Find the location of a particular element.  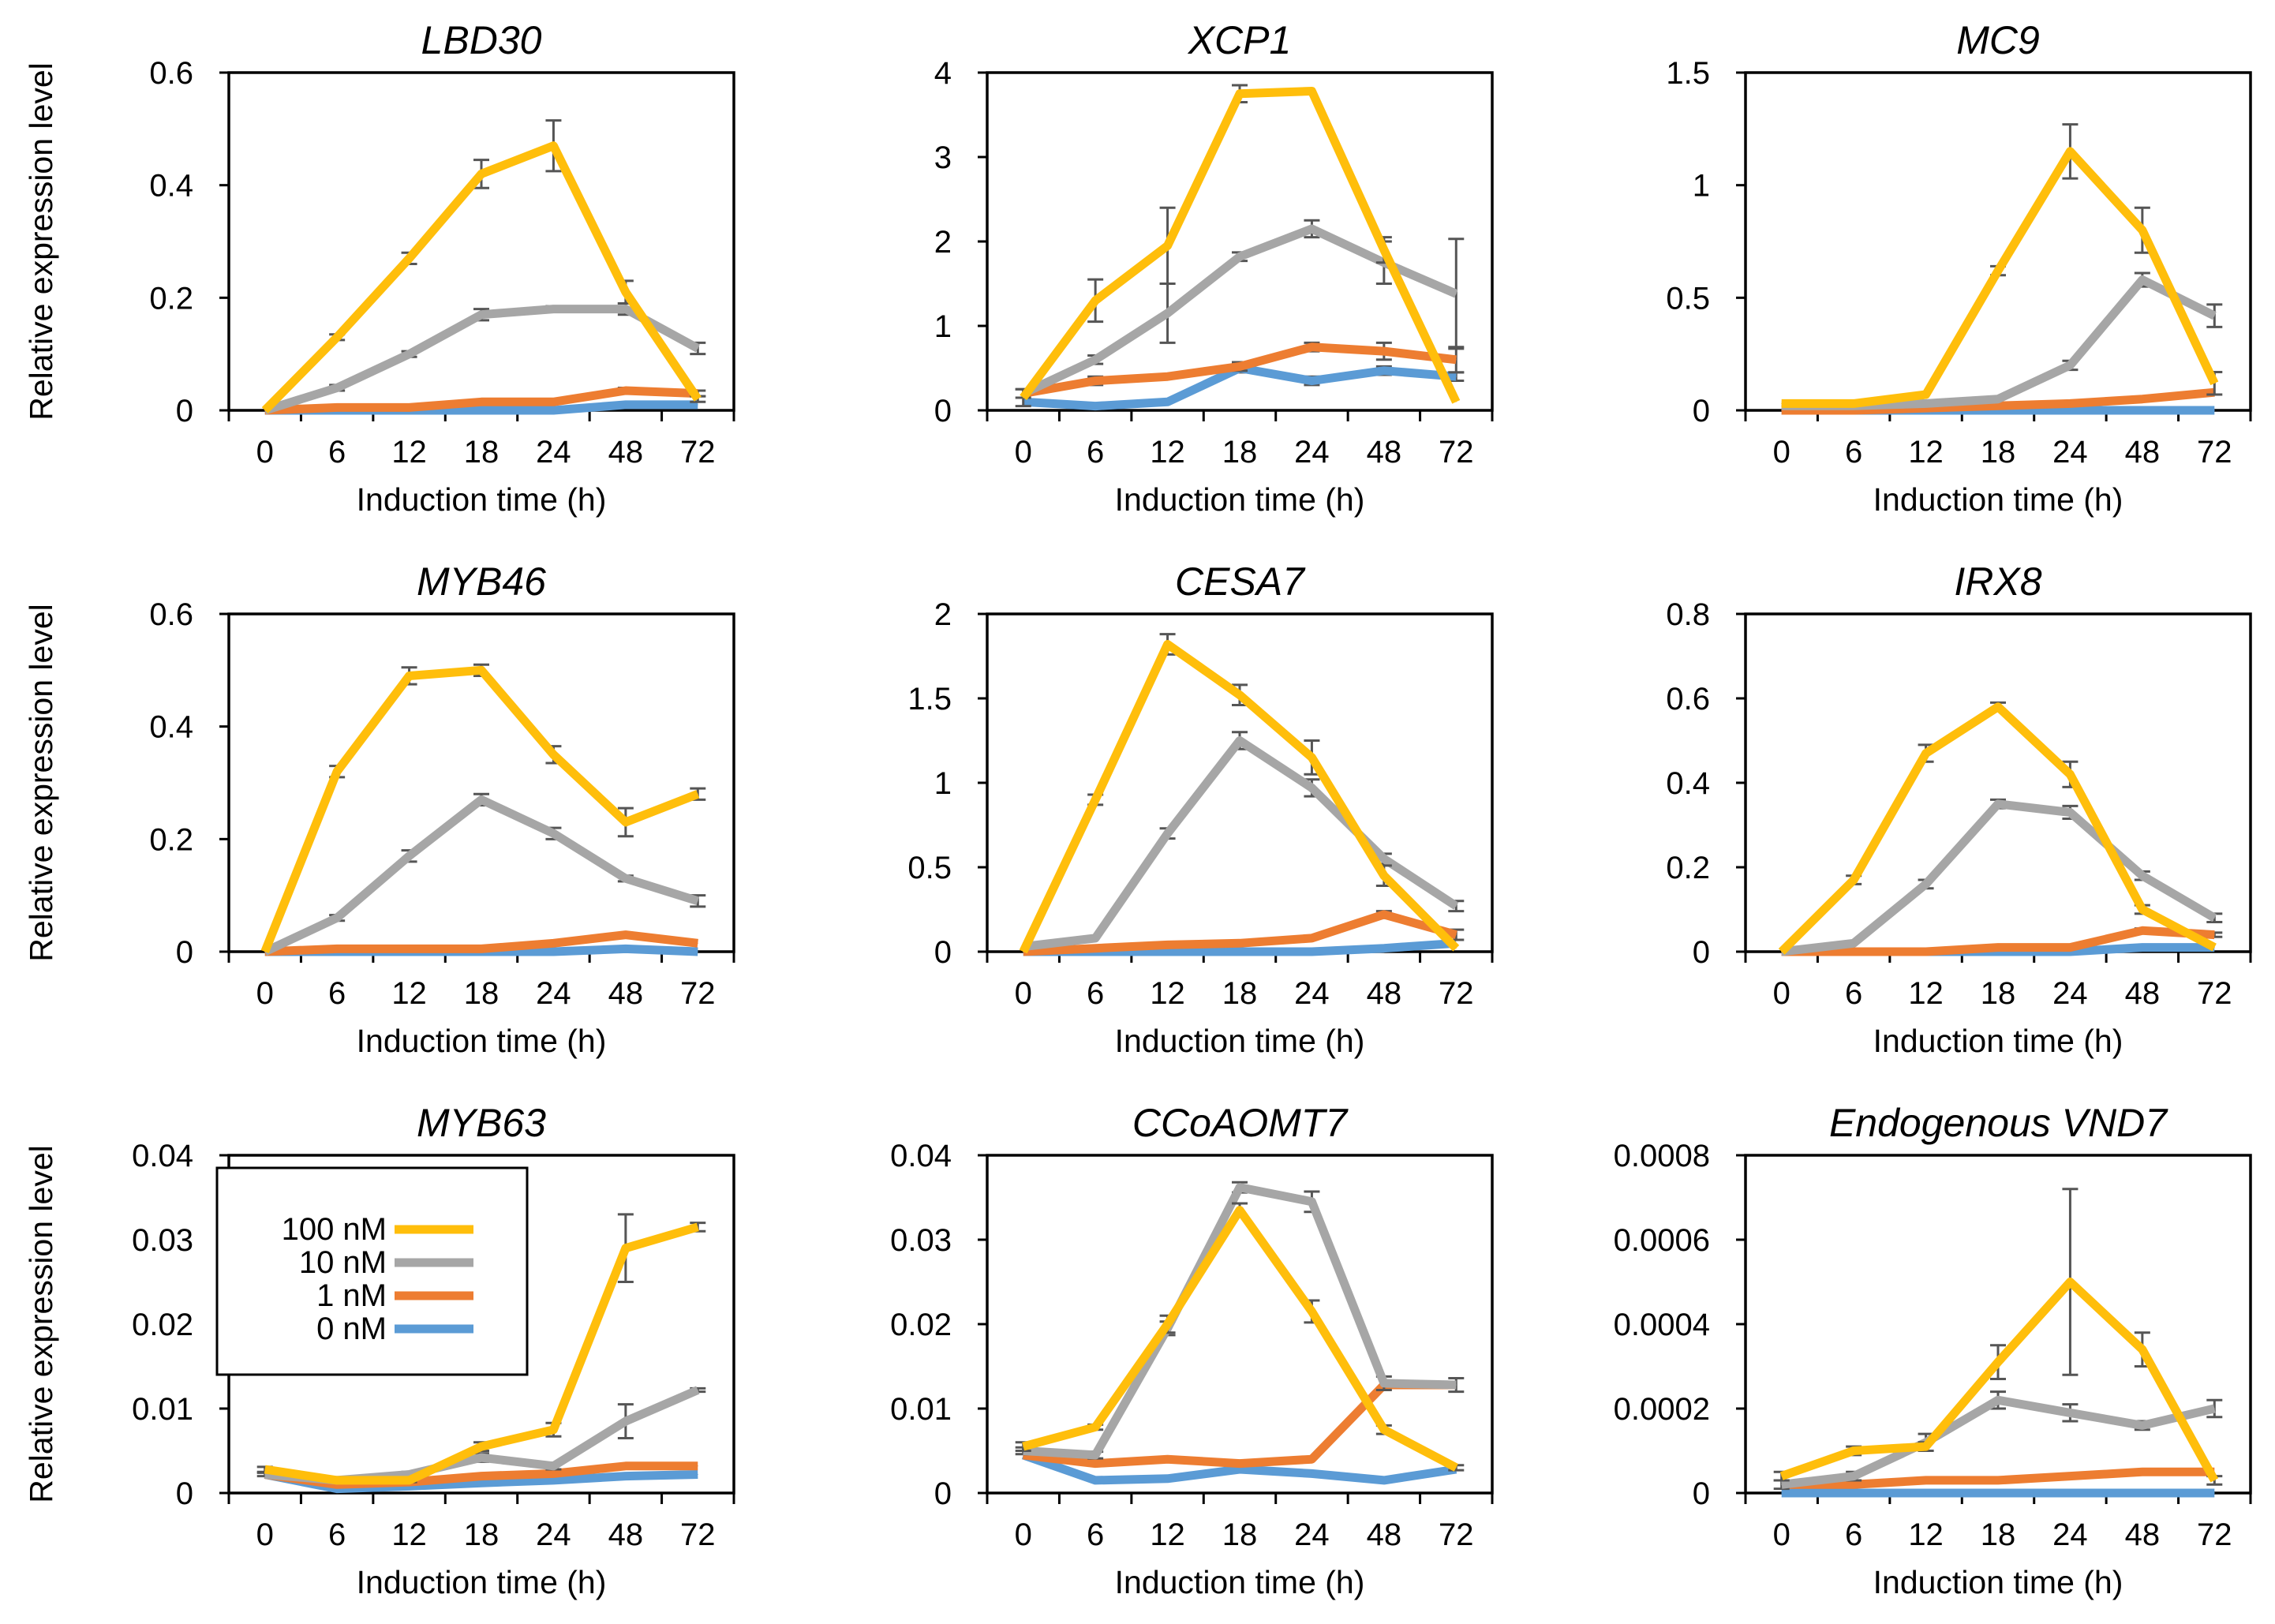

y-tick-label: 0.4 is located at coordinates (171, 727).